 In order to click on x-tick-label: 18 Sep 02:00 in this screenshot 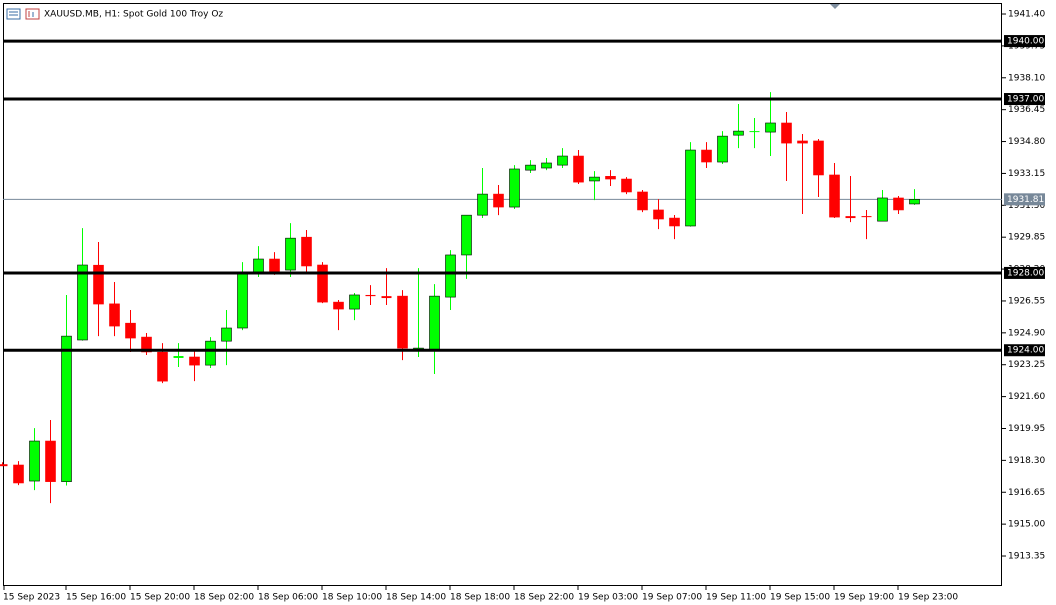, I will do `click(224, 598)`.